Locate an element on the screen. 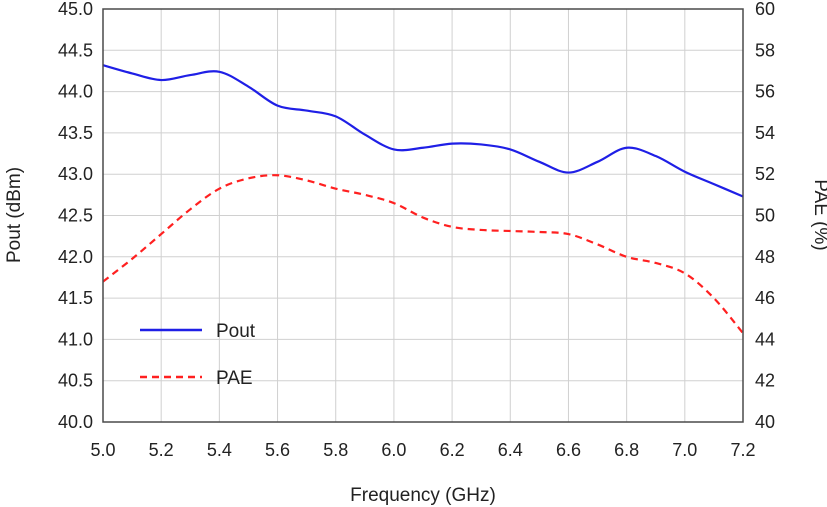 Image resolution: width=827 pixels, height=507 pixels. y-tick-label: 45.0 is located at coordinates (75, 9).